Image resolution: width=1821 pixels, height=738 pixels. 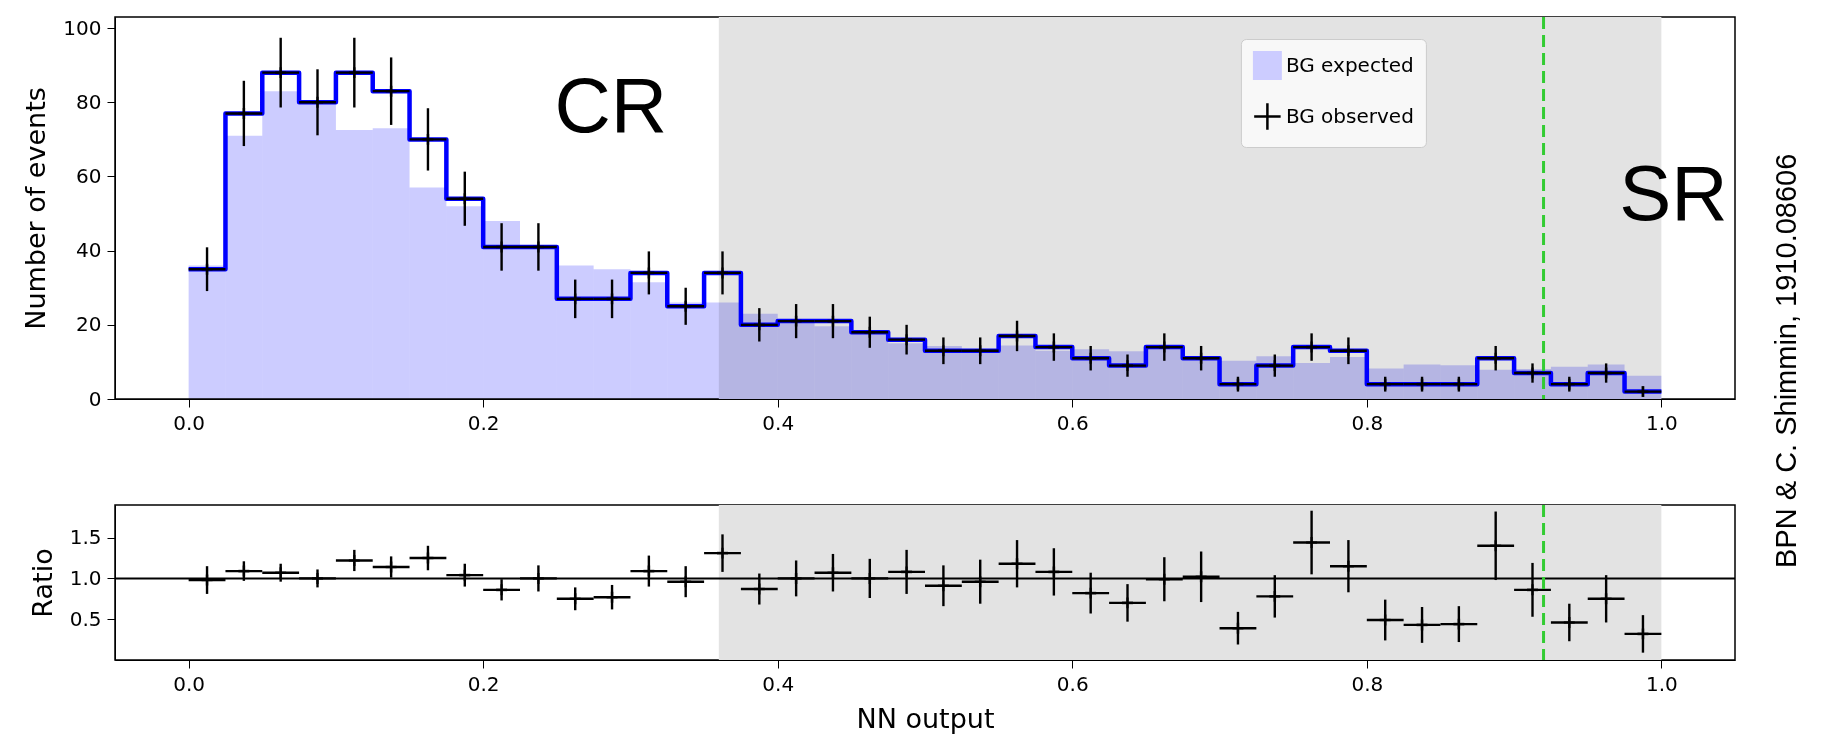 I want to click on annotation: CR, so click(x=611, y=104).